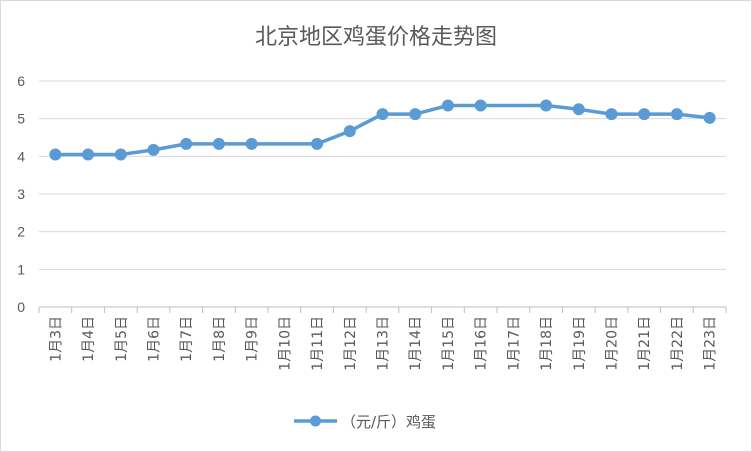 The height and width of the screenshot is (452, 752). Describe the element at coordinates (155, 339) in the screenshot. I see `x-tick-label-4: 1月6日` at that location.